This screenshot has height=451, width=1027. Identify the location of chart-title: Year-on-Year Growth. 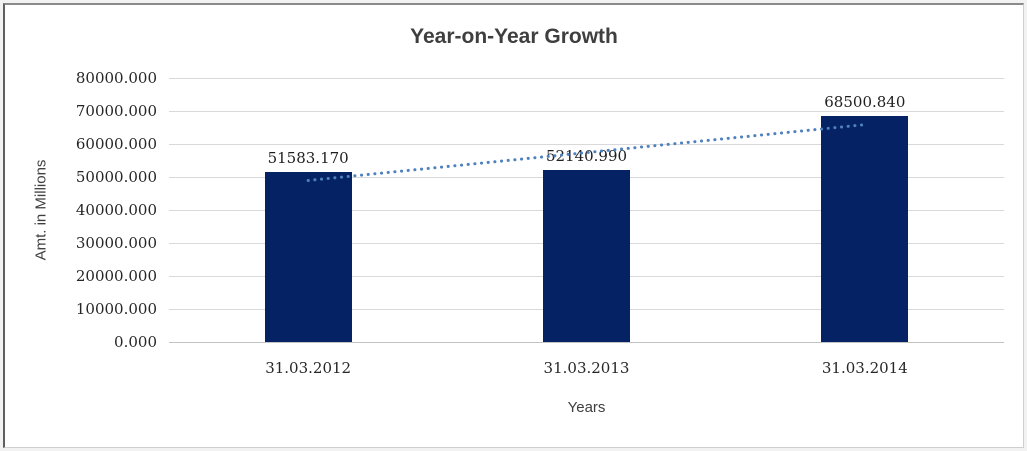
(514, 36).